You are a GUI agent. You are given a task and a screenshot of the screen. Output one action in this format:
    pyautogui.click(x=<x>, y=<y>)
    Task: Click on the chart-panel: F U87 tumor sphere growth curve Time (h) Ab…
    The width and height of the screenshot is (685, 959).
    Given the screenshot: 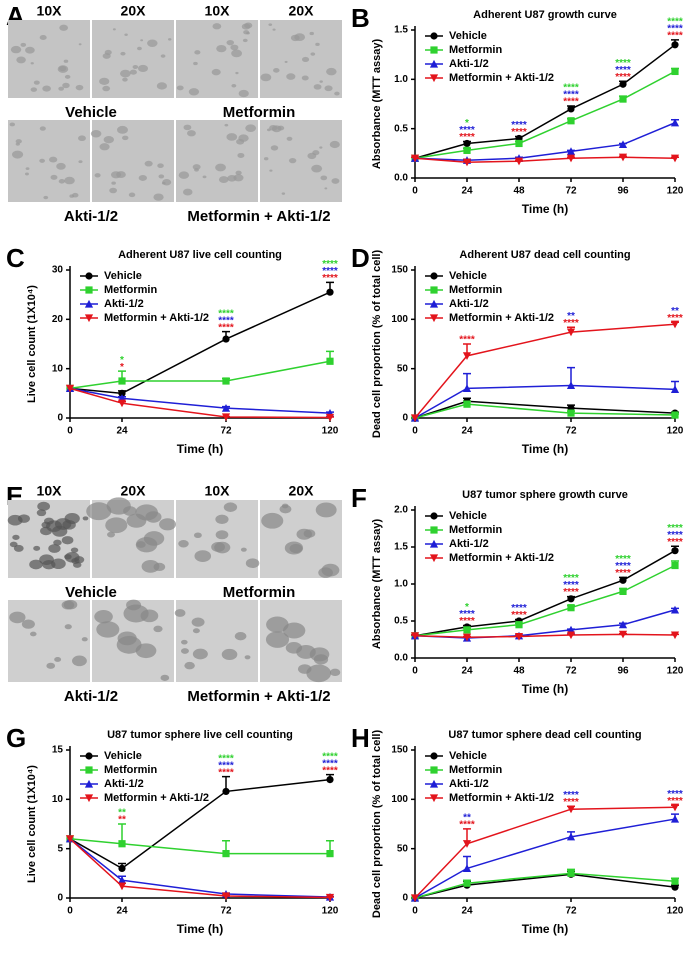 What is the action you would take?
    pyautogui.click(x=517, y=589)
    